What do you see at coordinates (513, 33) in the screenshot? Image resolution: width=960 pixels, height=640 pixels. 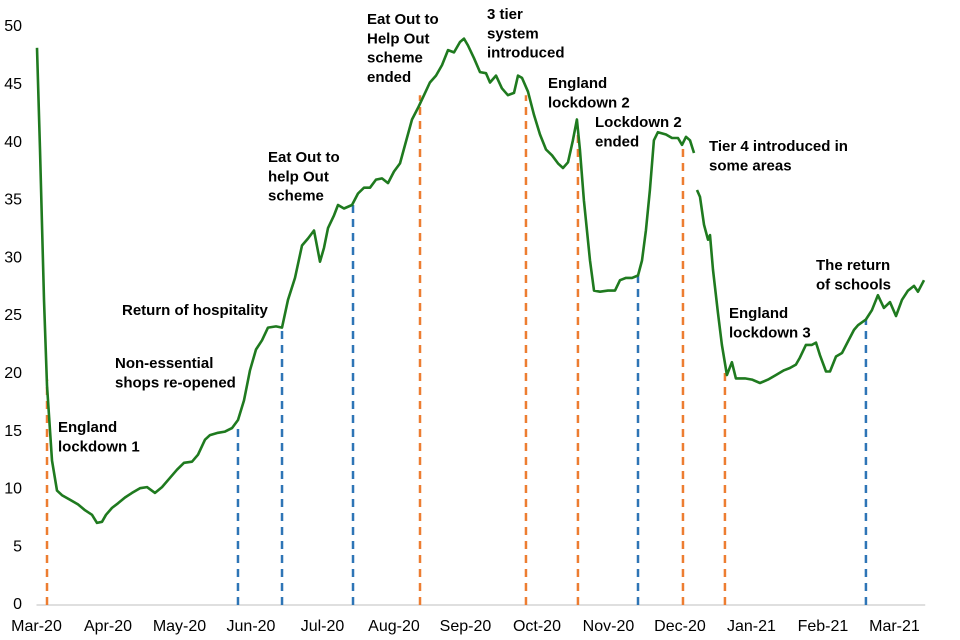 I see `annotation: system` at bounding box center [513, 33].